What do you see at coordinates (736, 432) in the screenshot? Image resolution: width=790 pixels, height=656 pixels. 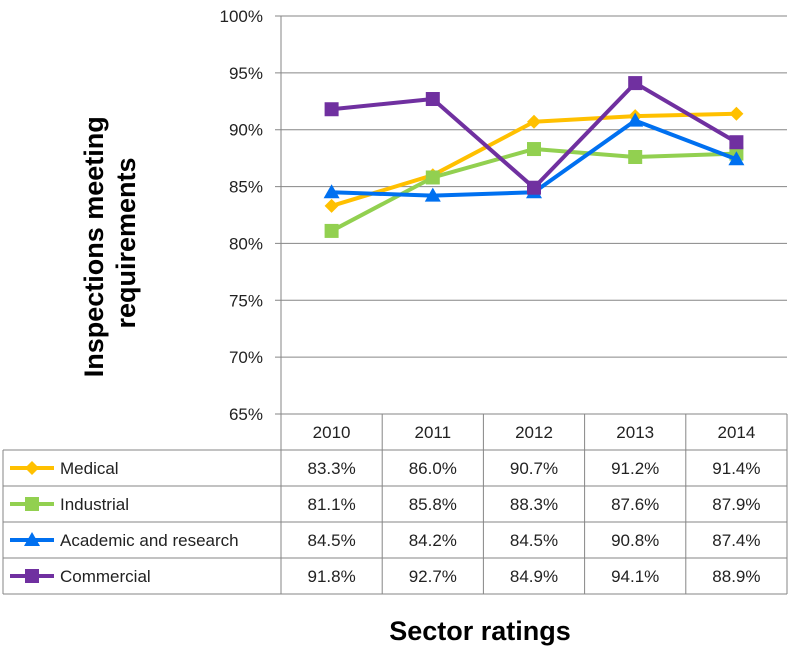 I see `x-tick-label: 2014` at bounding box center [736, 432].